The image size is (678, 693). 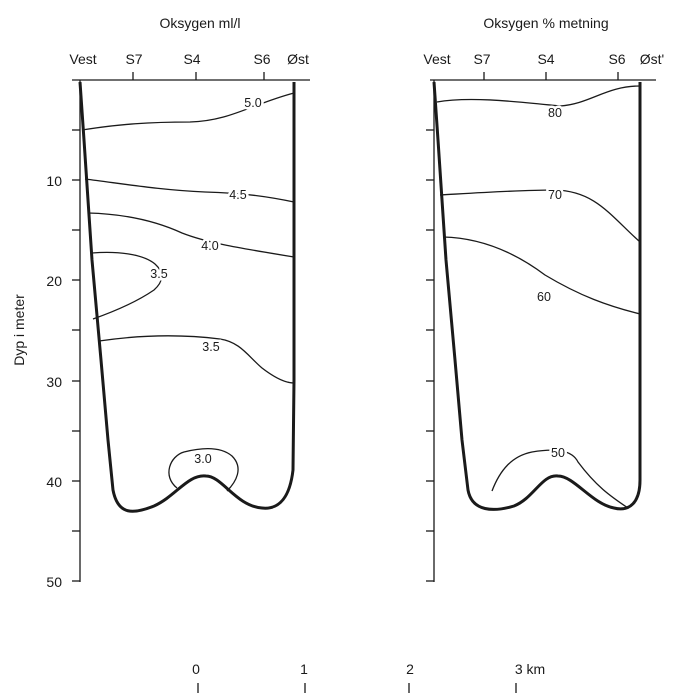 I want to click on station-label-ost: Øst', so click(x=652, y=59).